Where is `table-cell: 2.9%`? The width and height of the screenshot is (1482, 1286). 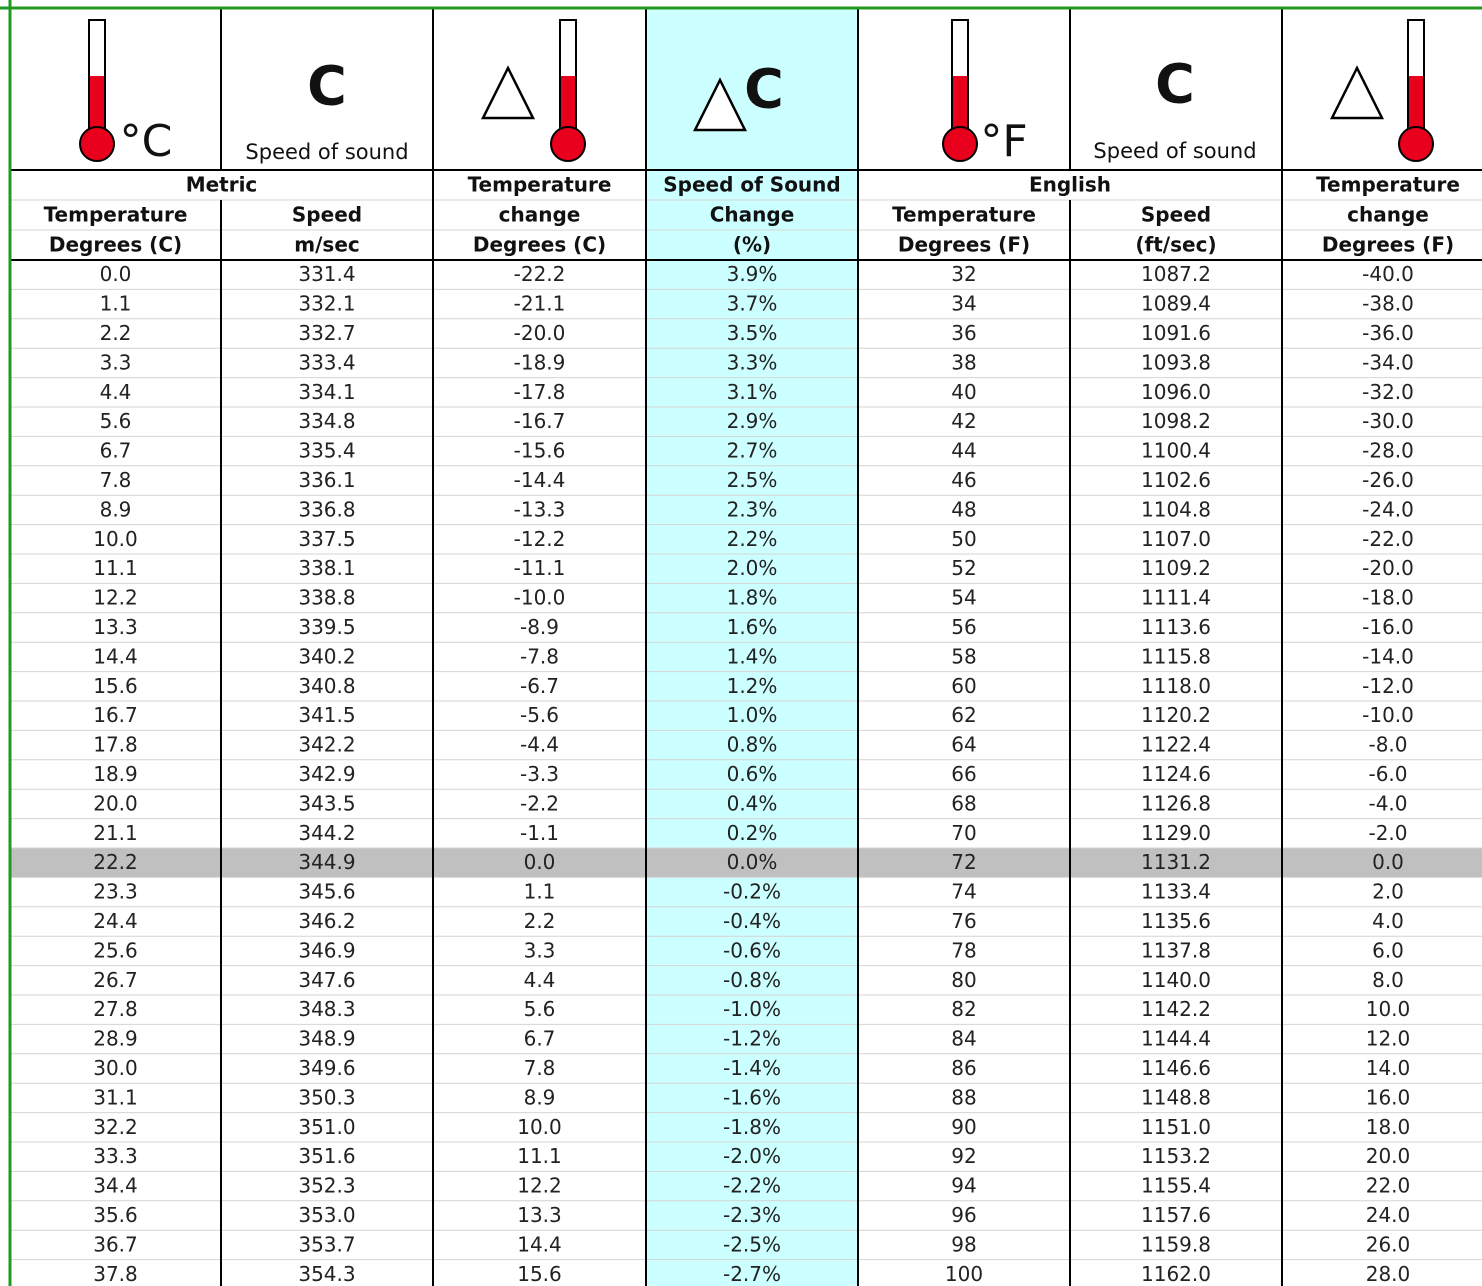 table-cell: 2.9% is located at coordinates (752, 421).